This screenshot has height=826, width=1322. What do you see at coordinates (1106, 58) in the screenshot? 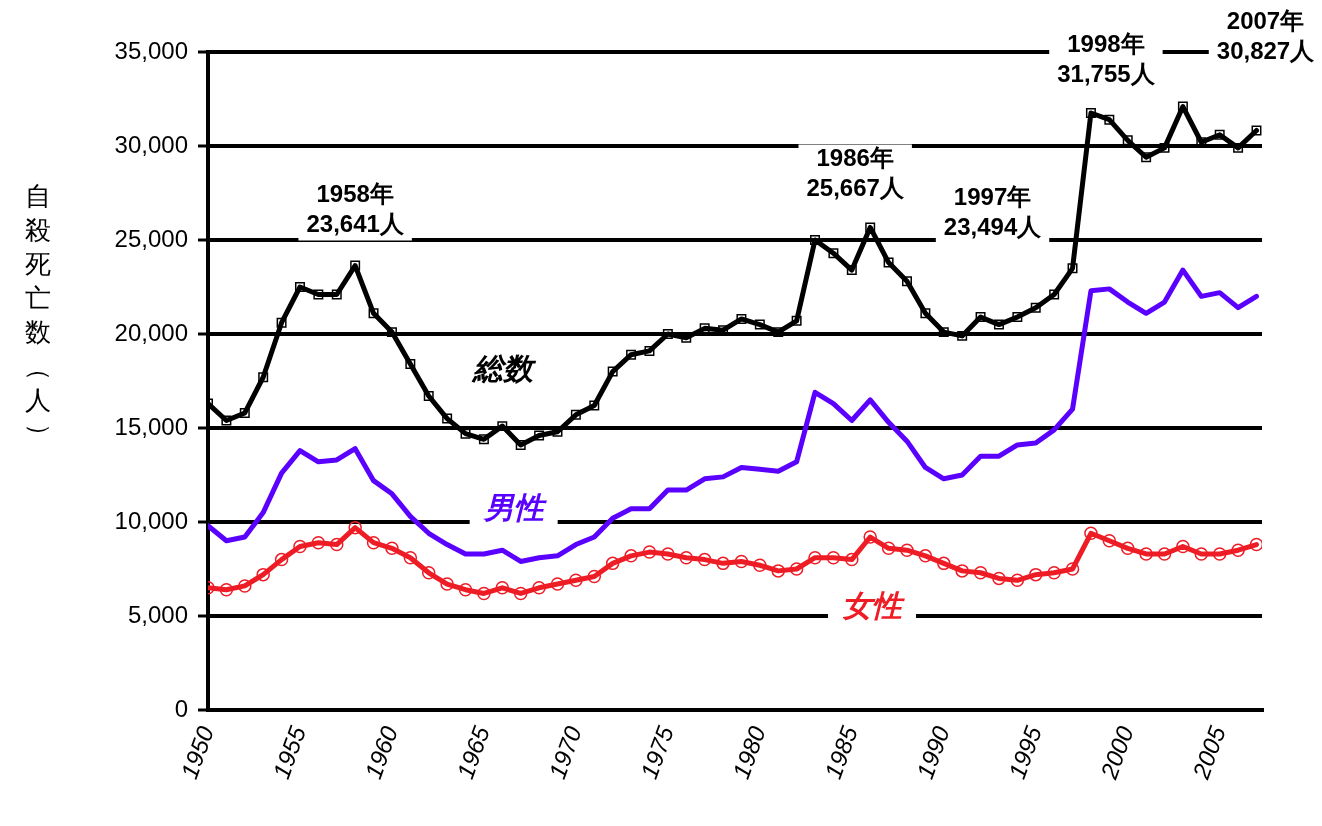
I see `annotation: 1998年 31,755人` at bounding box center [1106, 58].